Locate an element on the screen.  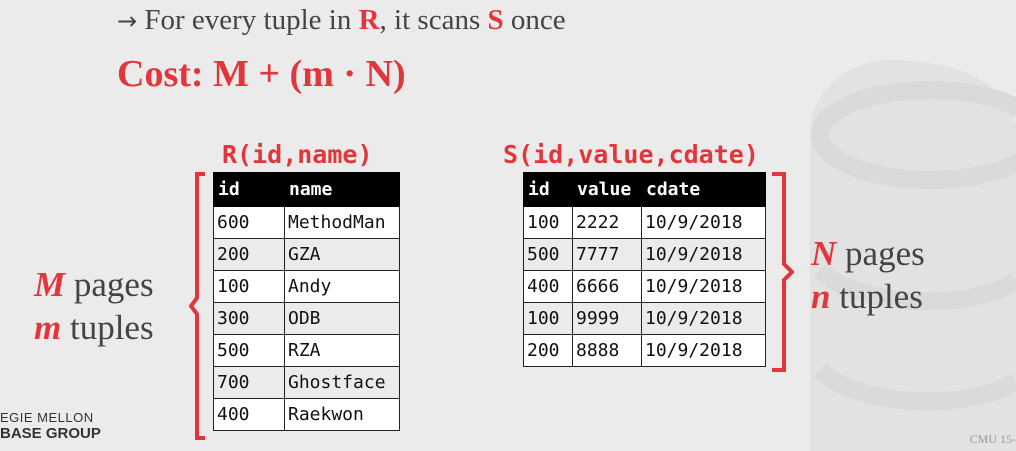
table-cell: Raekwon is located at coordinates (342, 414).